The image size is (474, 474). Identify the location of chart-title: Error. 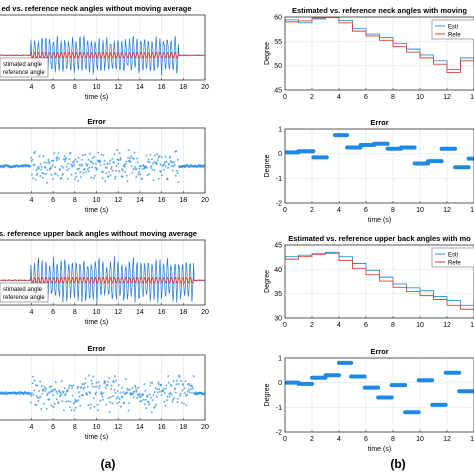
(379, 122).